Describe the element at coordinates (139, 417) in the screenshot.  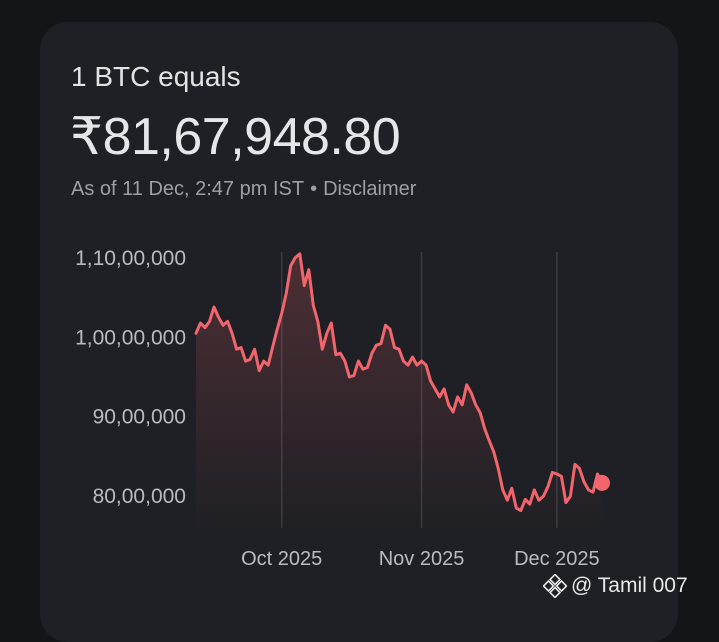
I see `y-tick-label: 90,00,000` at that location.